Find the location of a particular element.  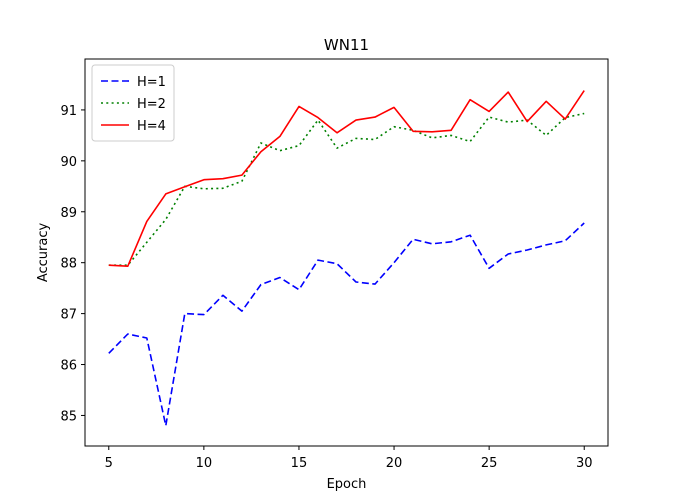

x-tick-label: 20 is located at coordinates (394, 463).